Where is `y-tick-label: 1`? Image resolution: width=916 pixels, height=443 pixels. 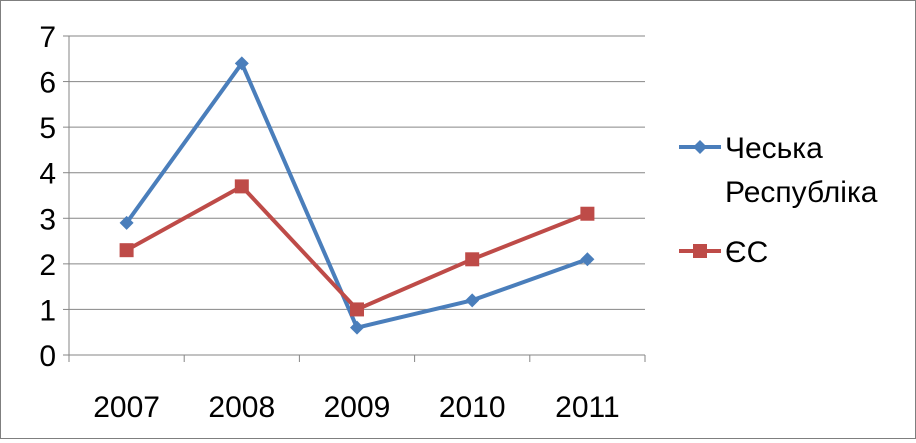
y-tick-label: 1 is located at coordinates (47, 310).